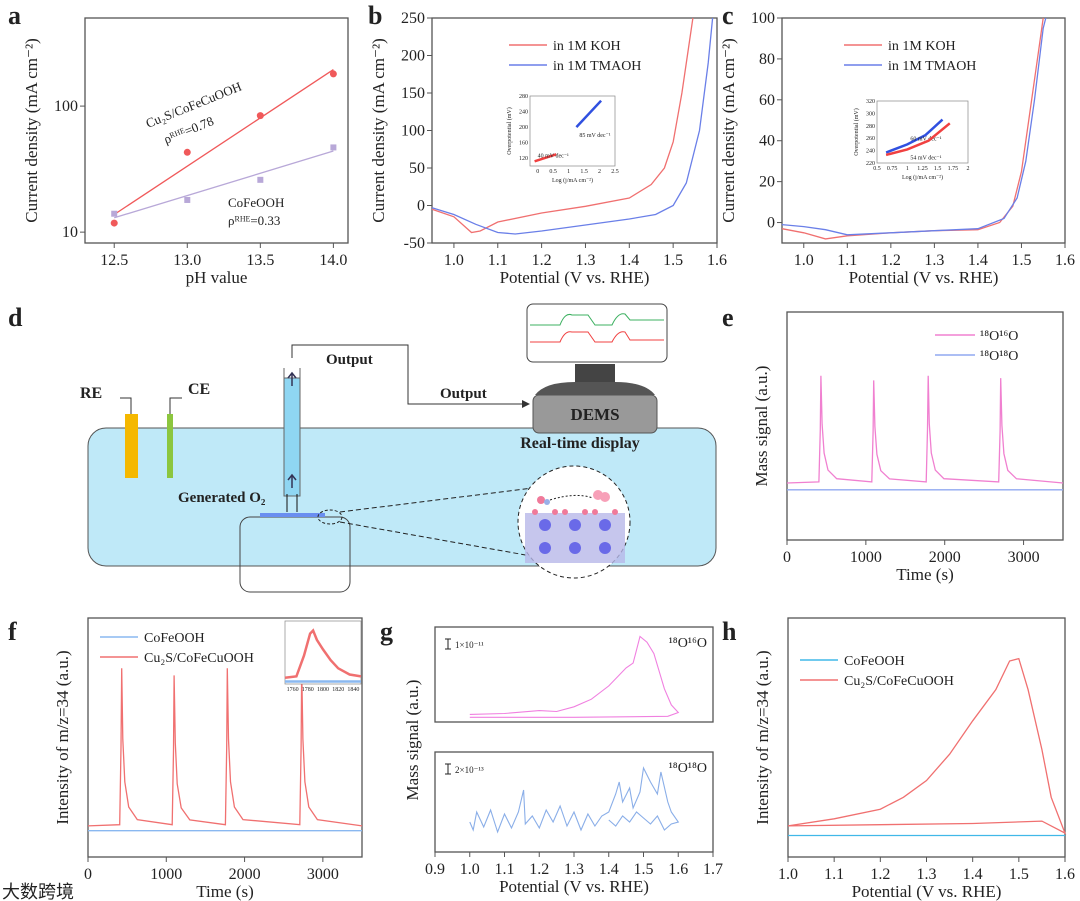 This screenshot has height=901, width=1080. I want to click on b-y-tick-label: 150, so click(413, 93).